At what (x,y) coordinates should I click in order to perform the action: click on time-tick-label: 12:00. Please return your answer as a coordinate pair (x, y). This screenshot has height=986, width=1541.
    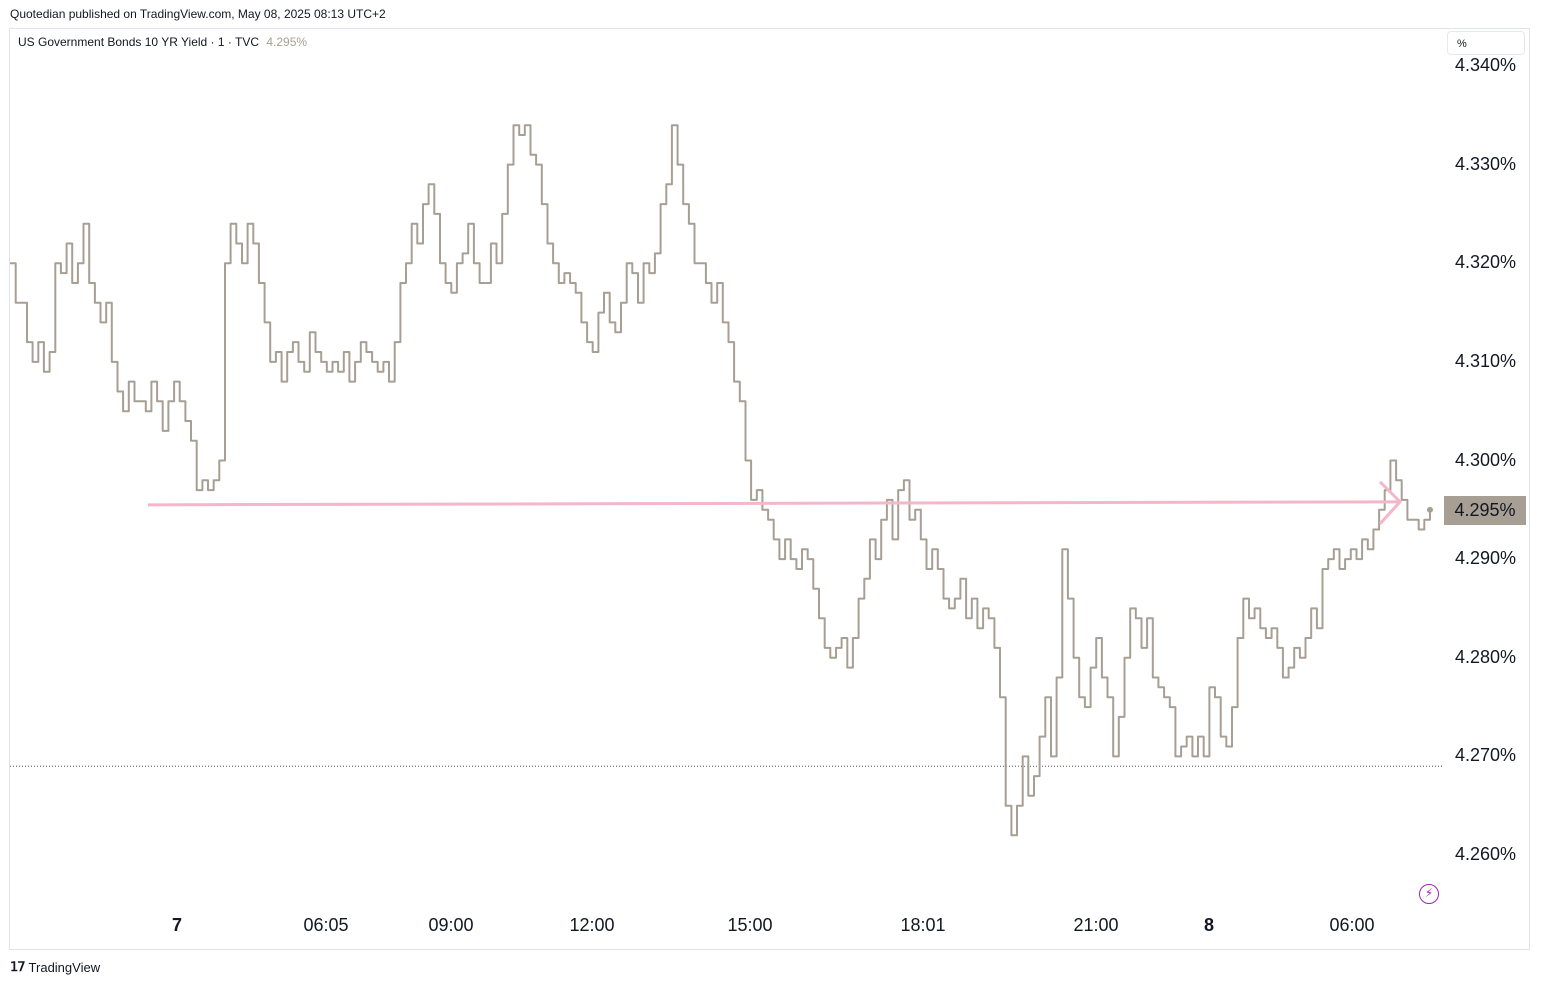
    Looking at the image, I should click on (592, 925).